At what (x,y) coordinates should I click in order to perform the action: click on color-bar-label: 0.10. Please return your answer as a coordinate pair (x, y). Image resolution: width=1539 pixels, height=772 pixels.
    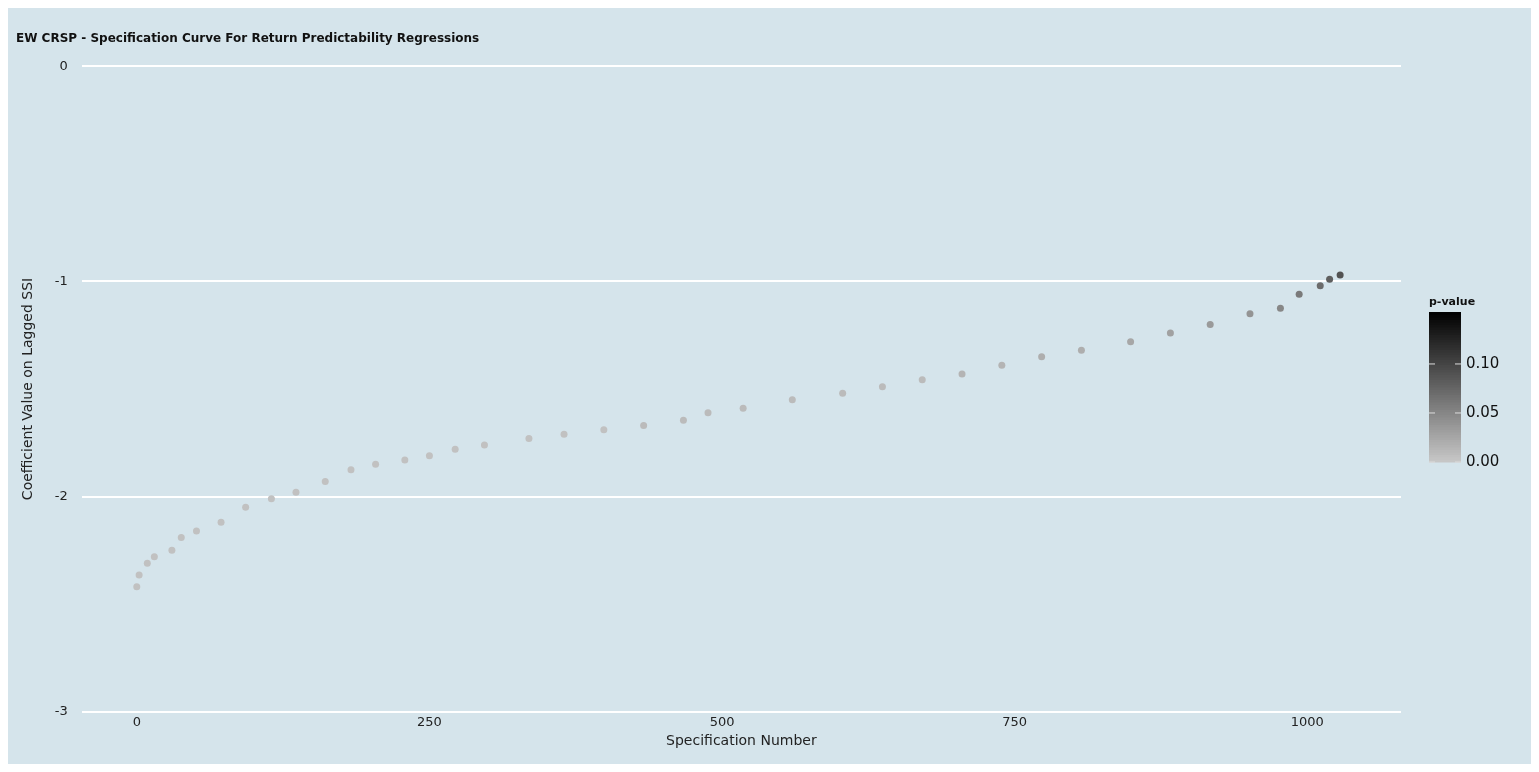
    Looking at the image, I should click on (1483, 362).